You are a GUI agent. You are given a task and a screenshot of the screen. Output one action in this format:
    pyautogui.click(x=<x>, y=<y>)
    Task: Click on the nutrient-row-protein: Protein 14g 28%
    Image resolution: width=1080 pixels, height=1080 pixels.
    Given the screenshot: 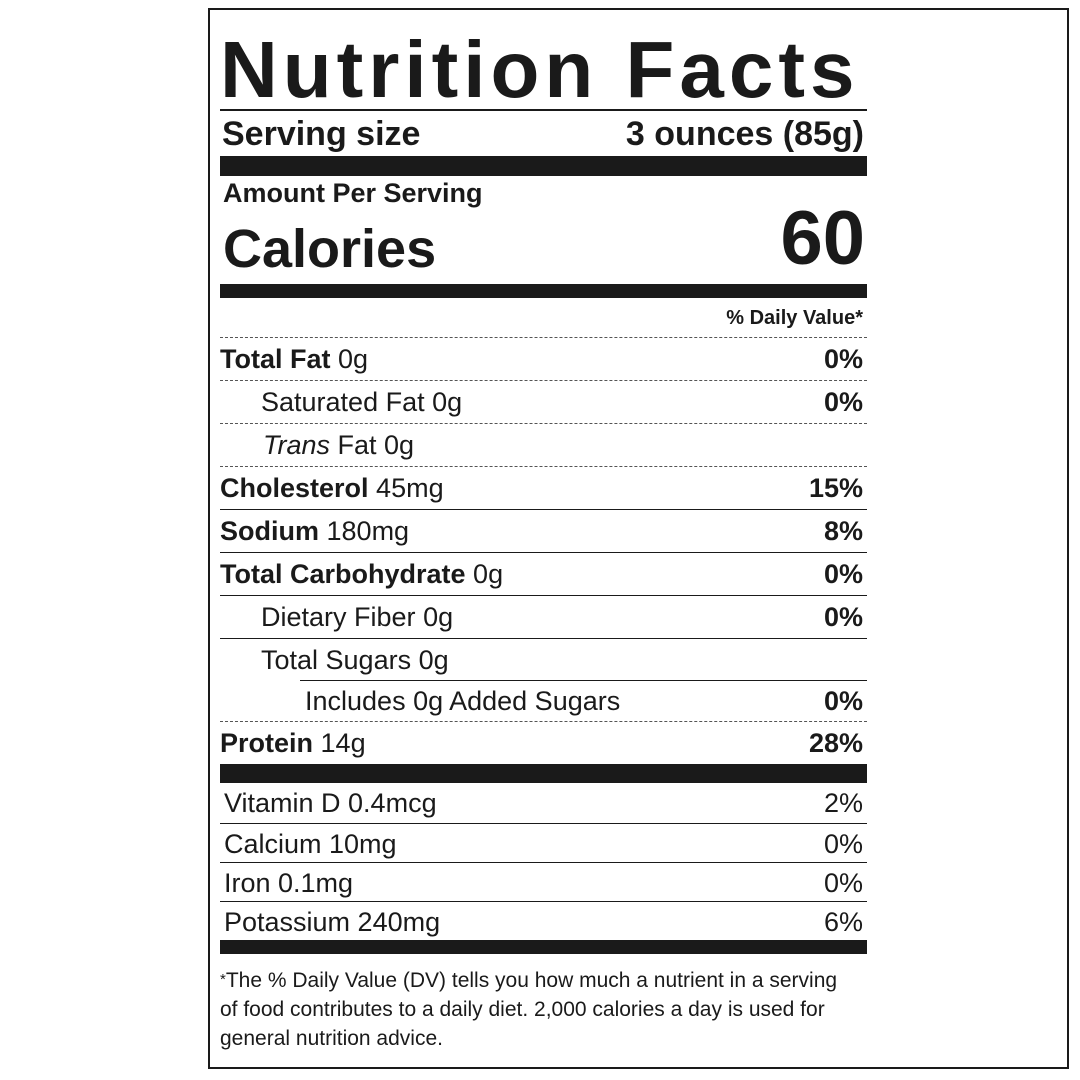 What is the action you would take?
    pyautogui.click(x=543, y=742)
    